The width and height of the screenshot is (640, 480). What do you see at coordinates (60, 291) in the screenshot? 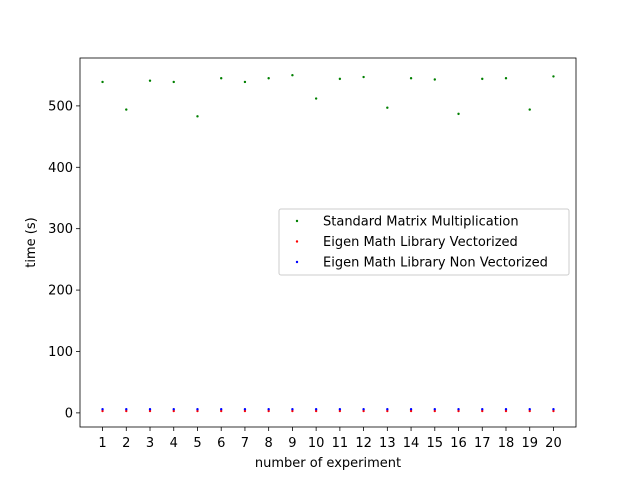
I see `y-tick-label: 200` at bounding box center [60, 291].